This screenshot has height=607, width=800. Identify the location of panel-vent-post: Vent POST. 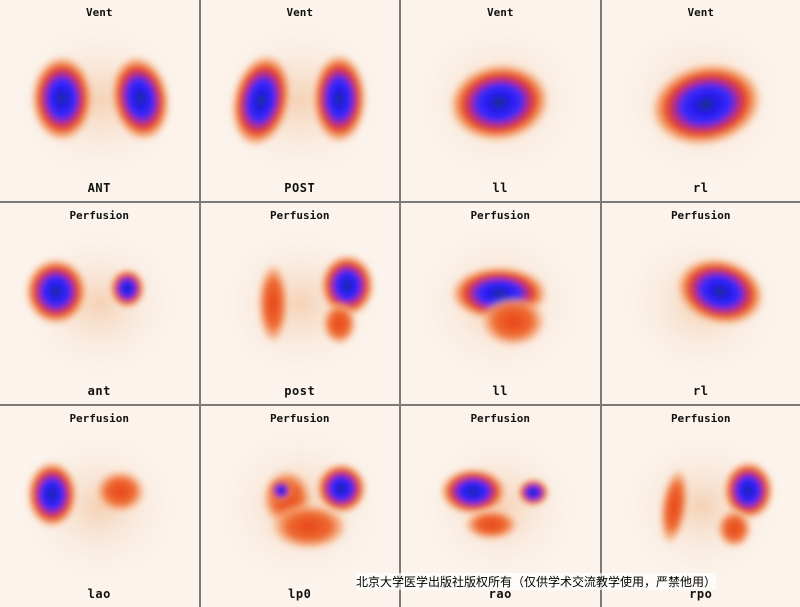
(299, 100).